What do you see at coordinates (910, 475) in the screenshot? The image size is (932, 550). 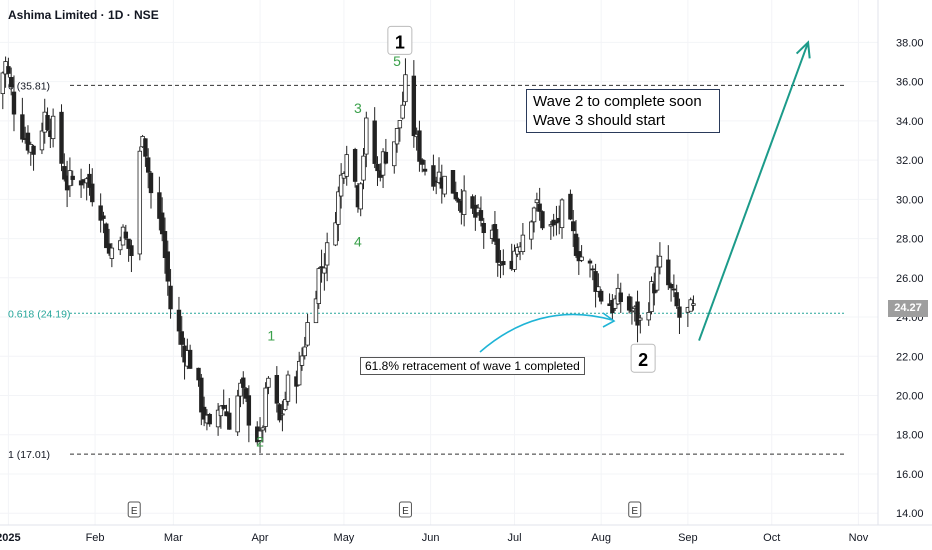 I see `y-tick-label: 16.00` at bounding box center [910, 475].